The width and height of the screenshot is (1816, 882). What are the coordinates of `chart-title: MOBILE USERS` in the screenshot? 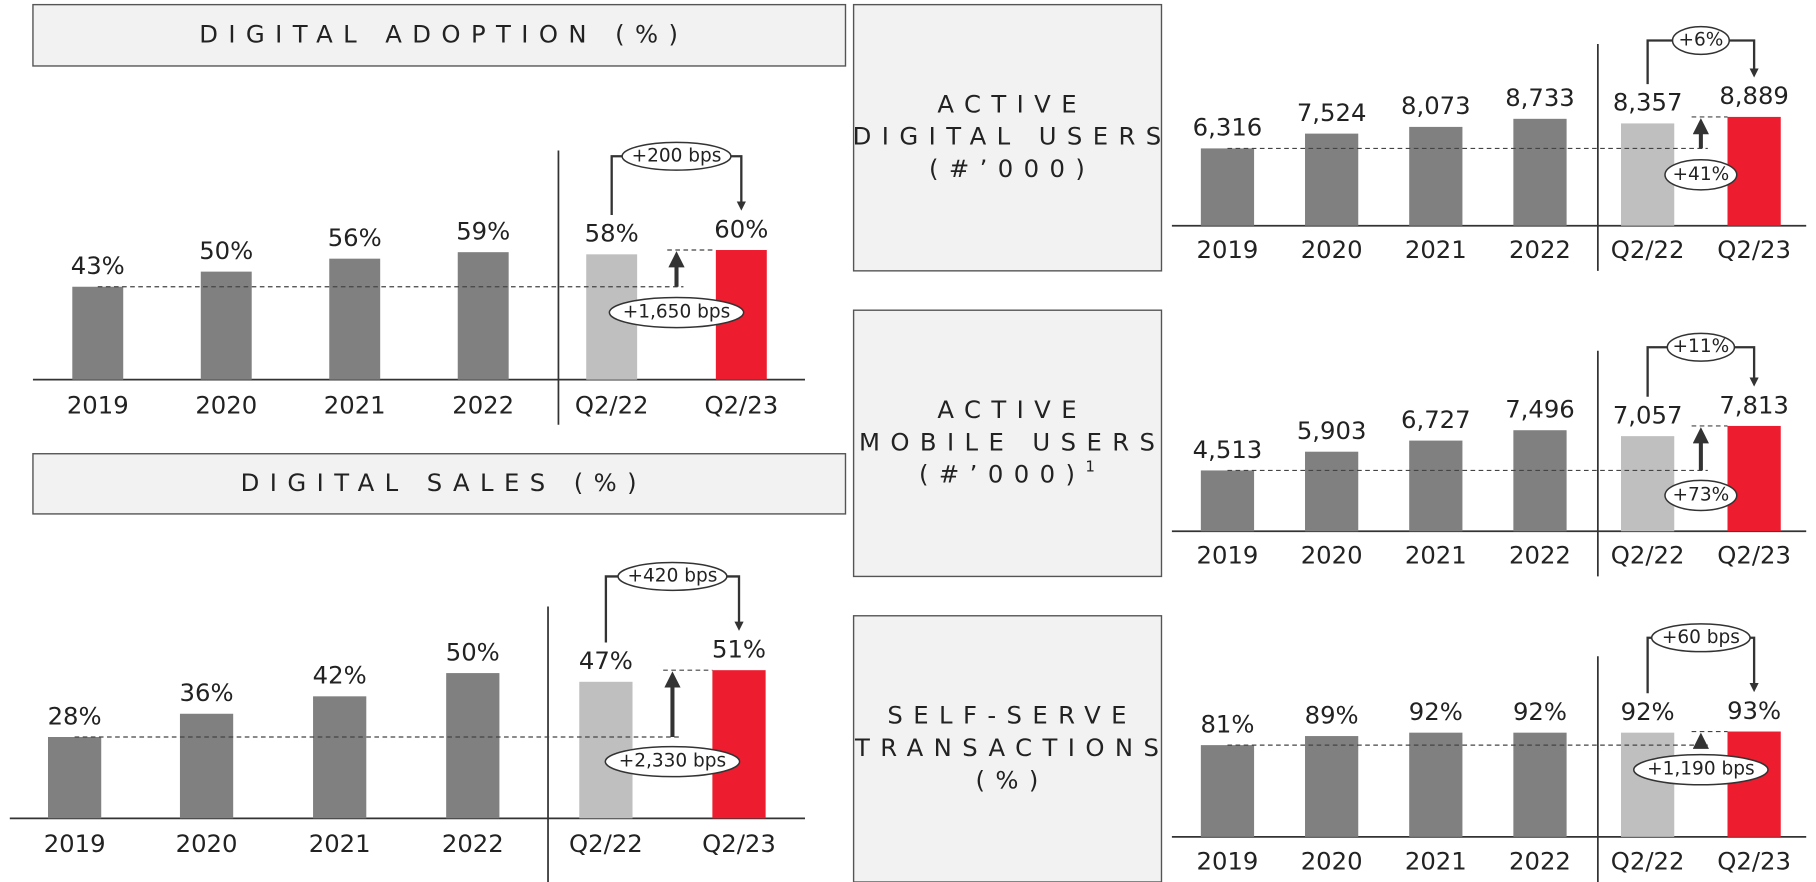 It's located at (1012, 441).